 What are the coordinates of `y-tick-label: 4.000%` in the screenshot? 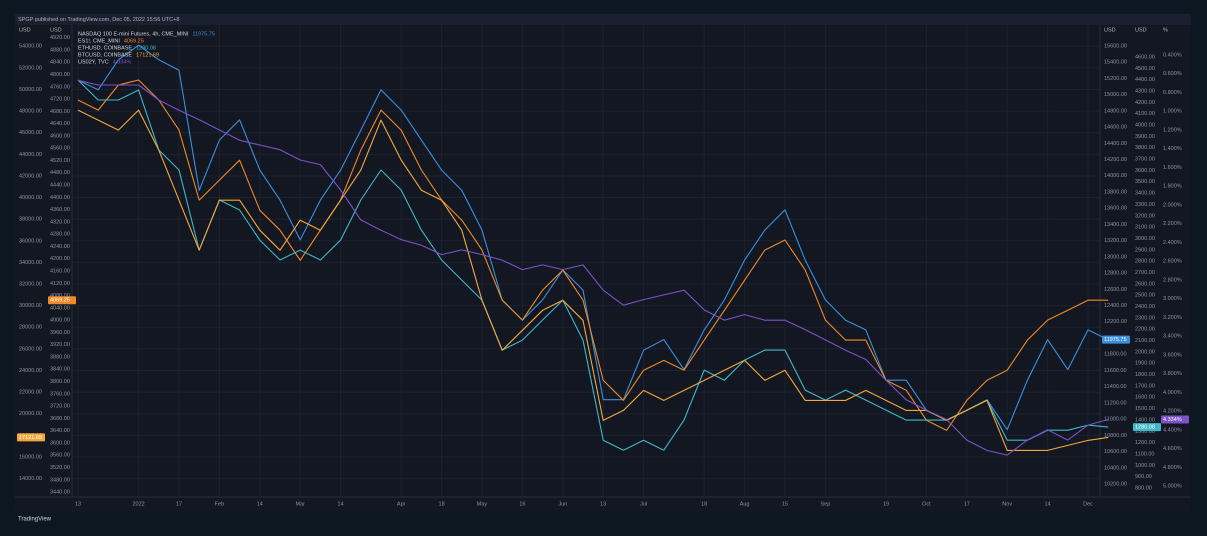 It's located at (1172, 393).